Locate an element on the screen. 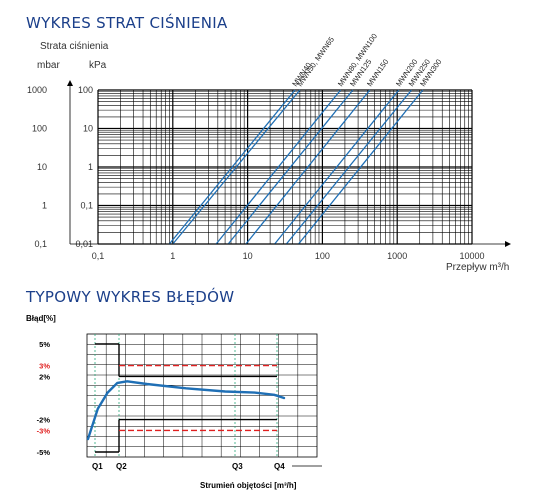  c1-ylabel-mbar: mbar is located at coordinates (48, 65).